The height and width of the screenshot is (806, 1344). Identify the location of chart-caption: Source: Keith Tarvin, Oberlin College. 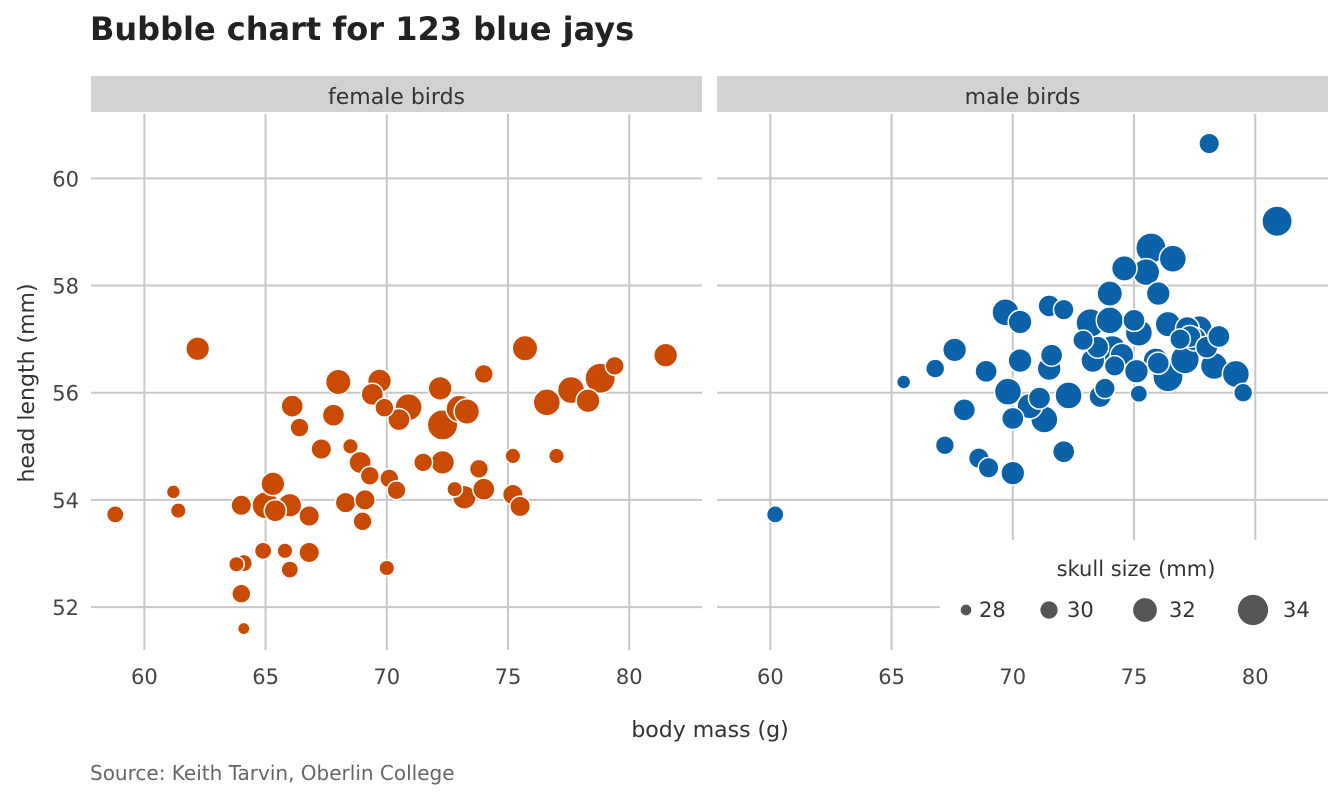
(272, 773).